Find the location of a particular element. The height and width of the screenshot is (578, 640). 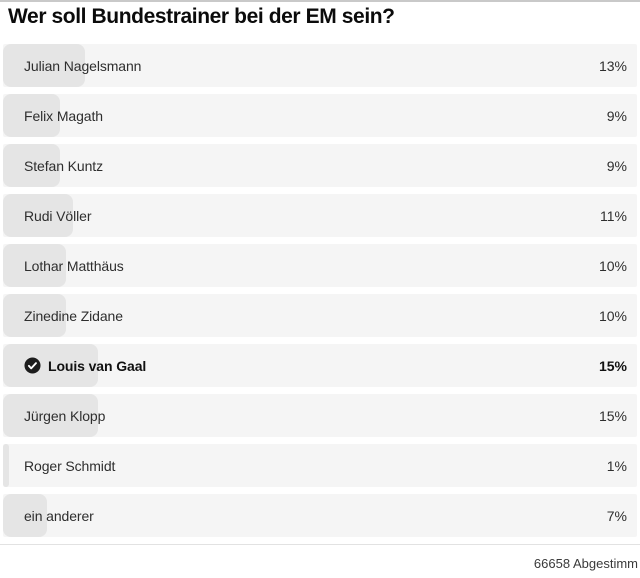

poll-option-percent: 13% is located at coordinates (612, 65).